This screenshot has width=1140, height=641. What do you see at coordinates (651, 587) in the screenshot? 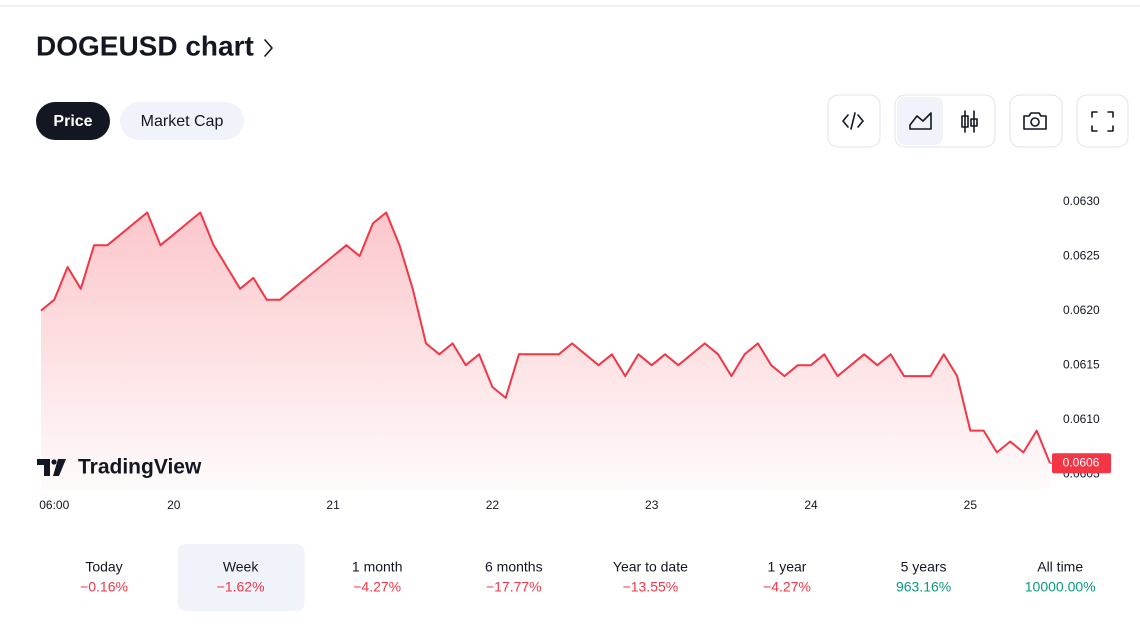
I see `period-change: −13.55%` at bounding box center [651, 587].